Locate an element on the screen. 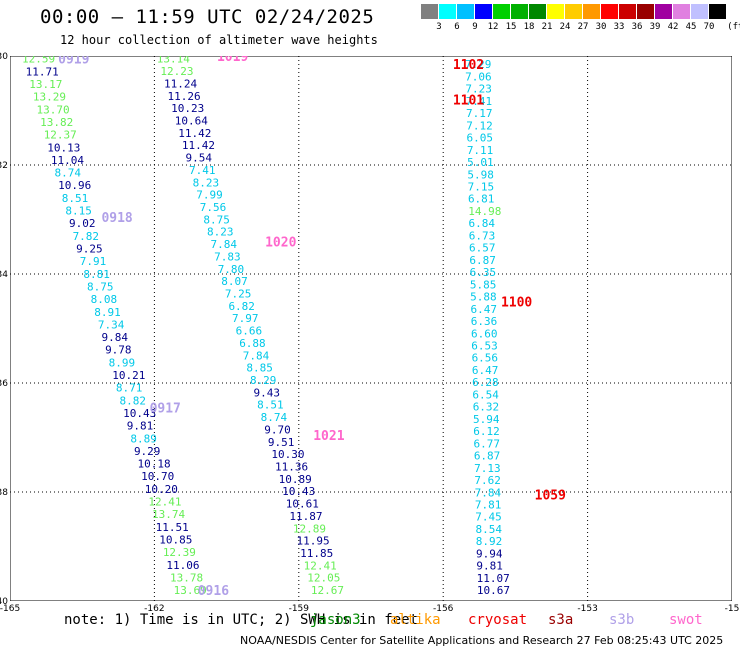 The width and height of the screenshot is (740, 650). wave-height-value: 8.99 is located at coordinates (122, 362).